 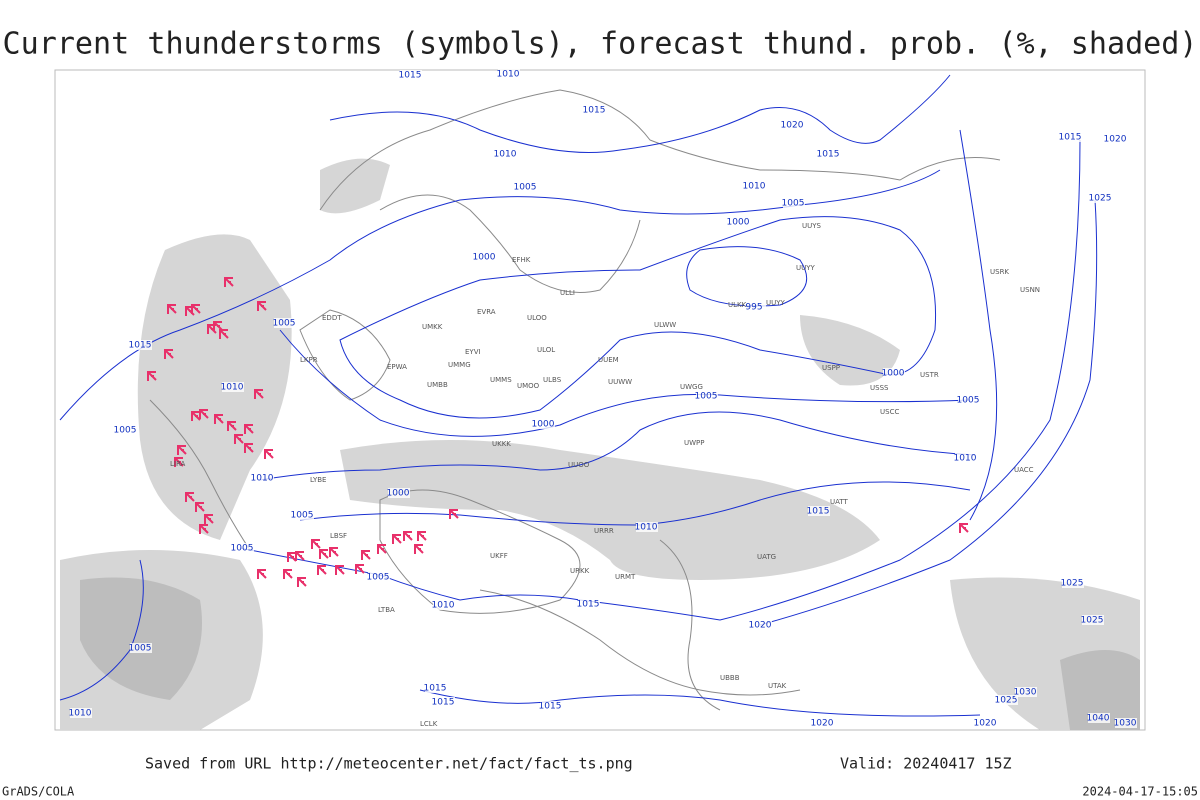 I want to click on station-code: UUYY, so click(x=806, y=268).